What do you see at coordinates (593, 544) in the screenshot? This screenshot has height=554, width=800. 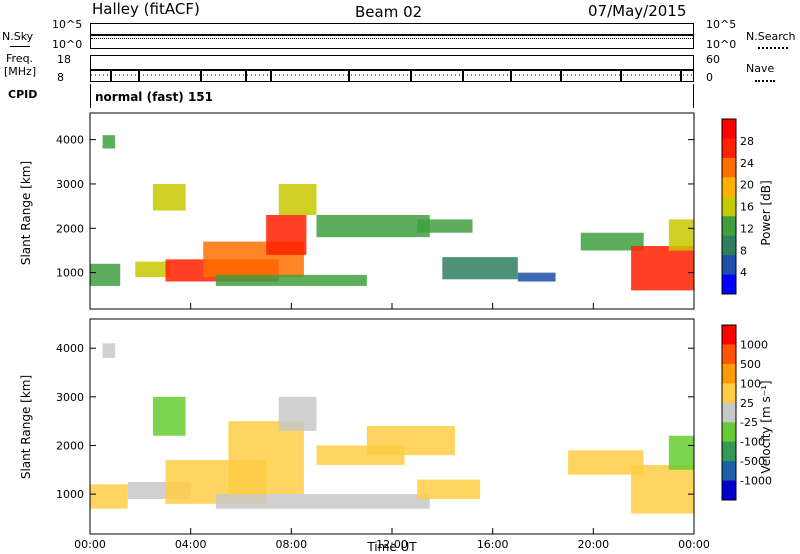 I see `x-tick-label: 20:00` at bounding box center [593, 544].